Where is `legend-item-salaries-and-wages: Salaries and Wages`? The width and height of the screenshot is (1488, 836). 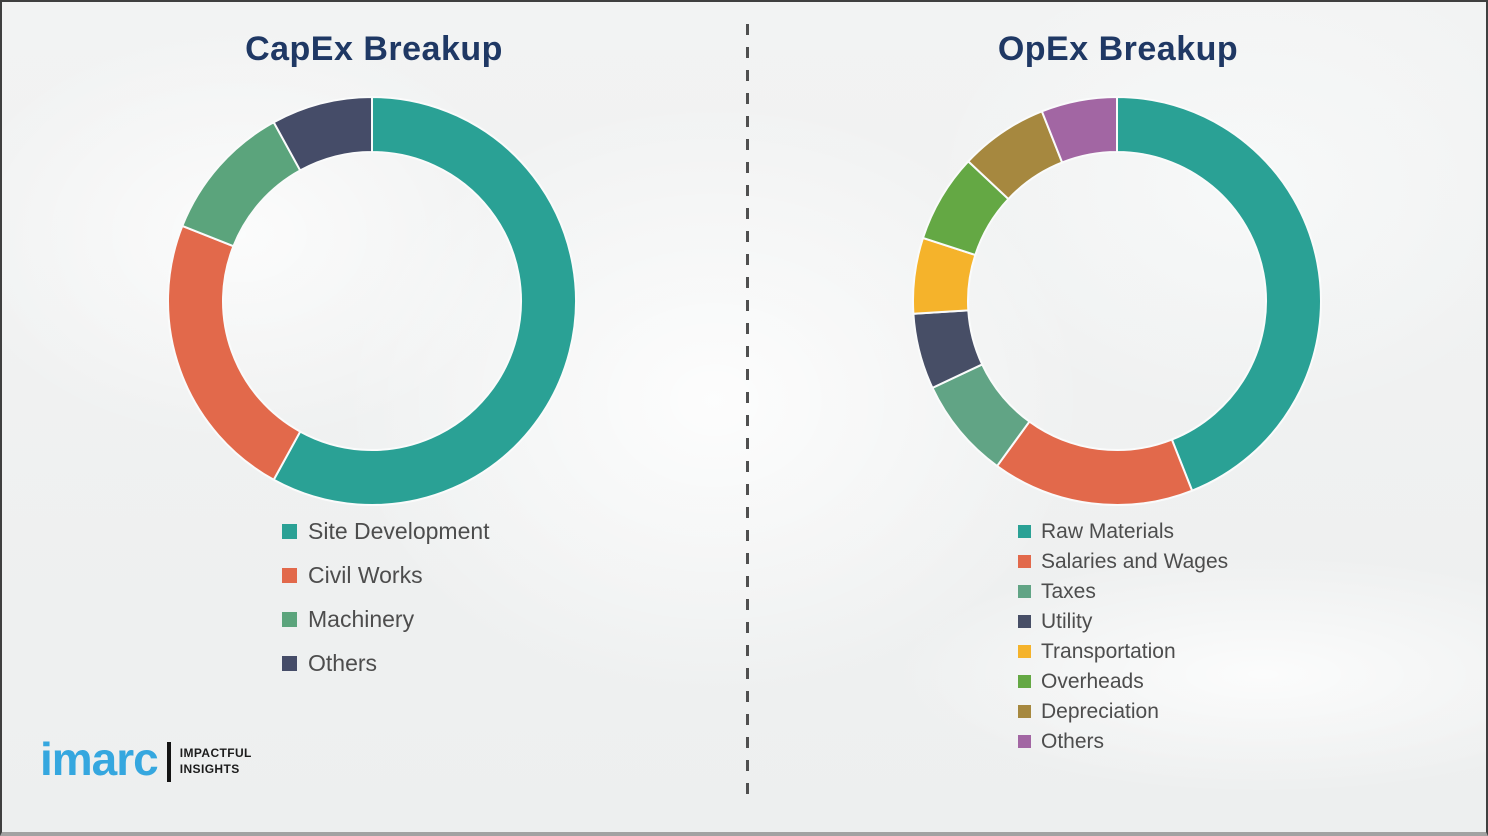 legend-item-salaries-and-wages: Salaries and Wages is located at coordinates (1123, 561).